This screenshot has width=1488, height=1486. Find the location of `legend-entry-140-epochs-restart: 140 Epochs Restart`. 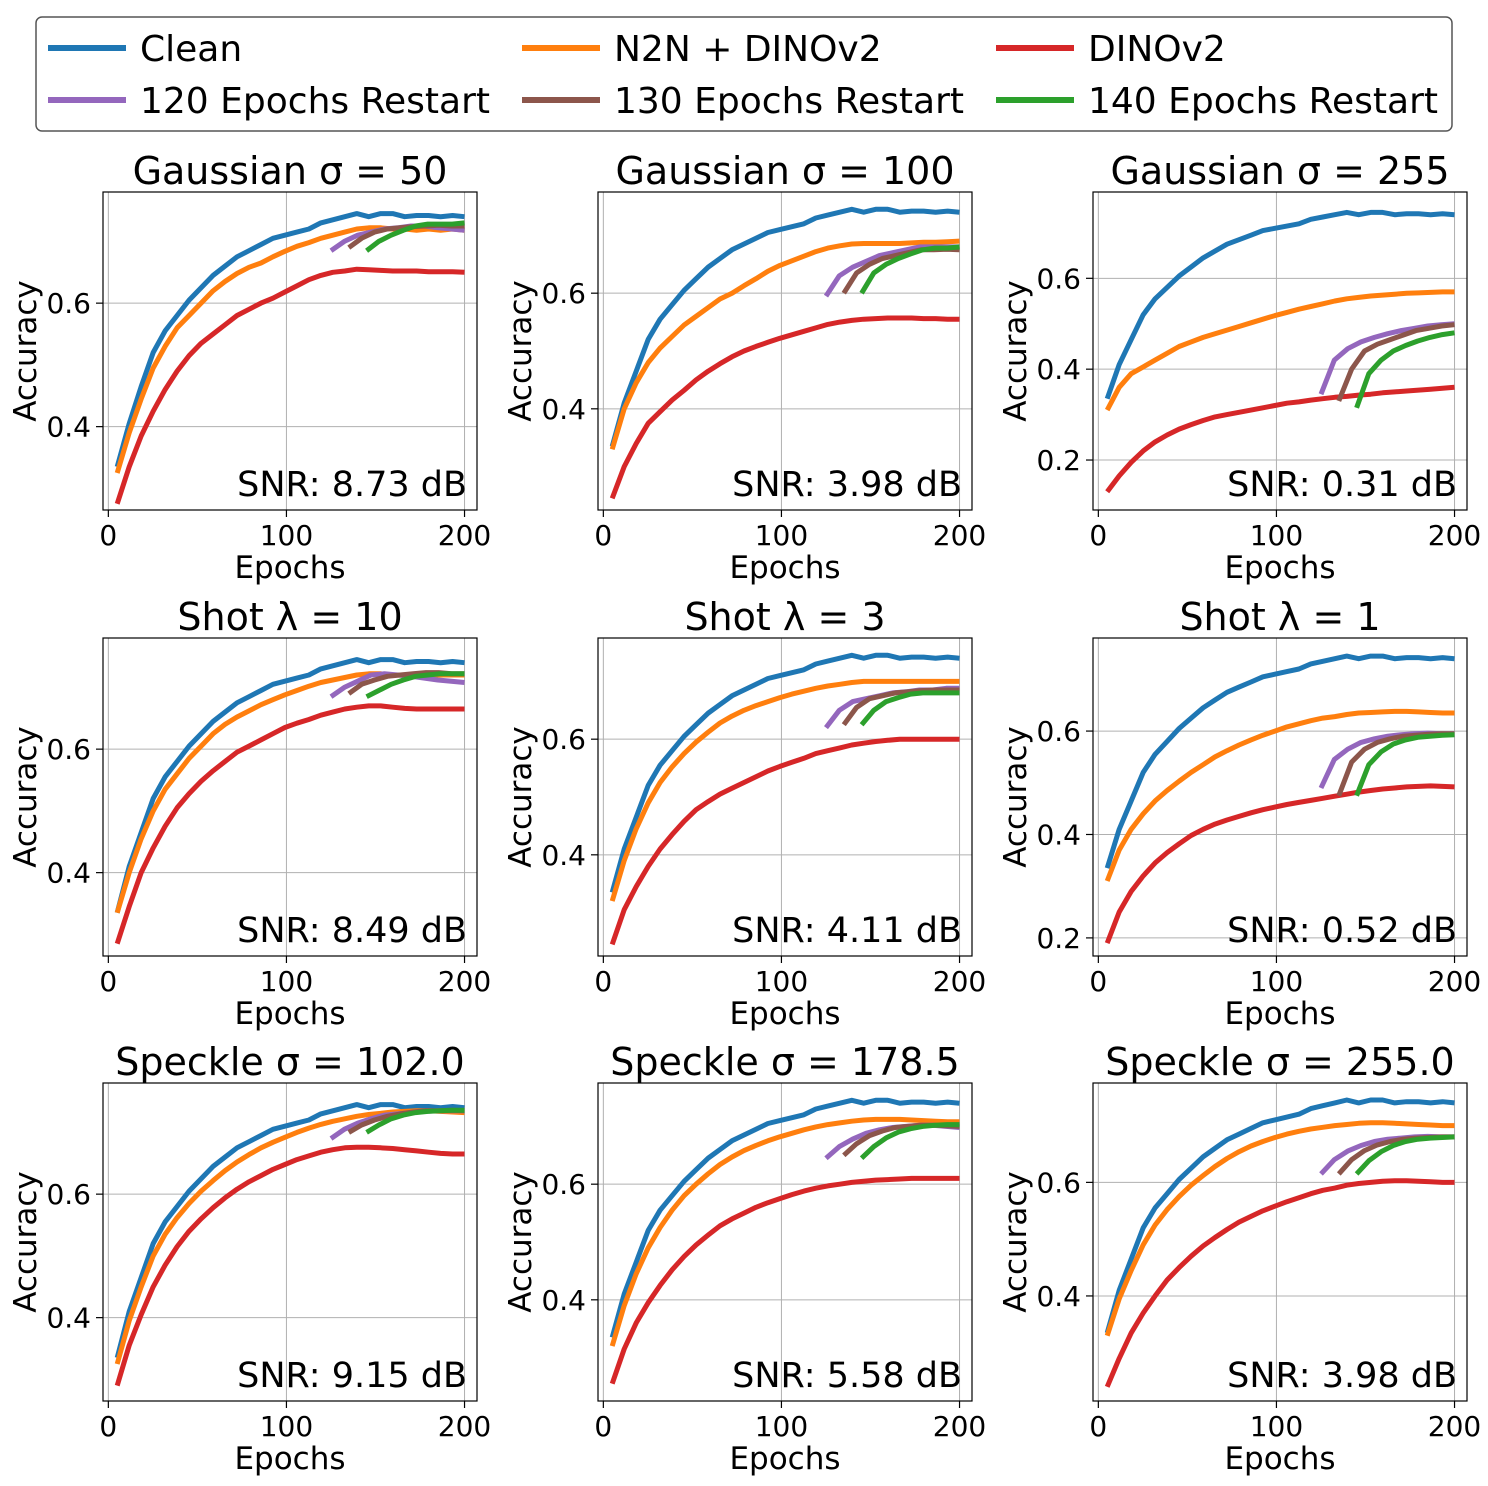

legend-entry-140-epochs-restart: 140 Epochs Restart is located at coordinates (1217, 101).